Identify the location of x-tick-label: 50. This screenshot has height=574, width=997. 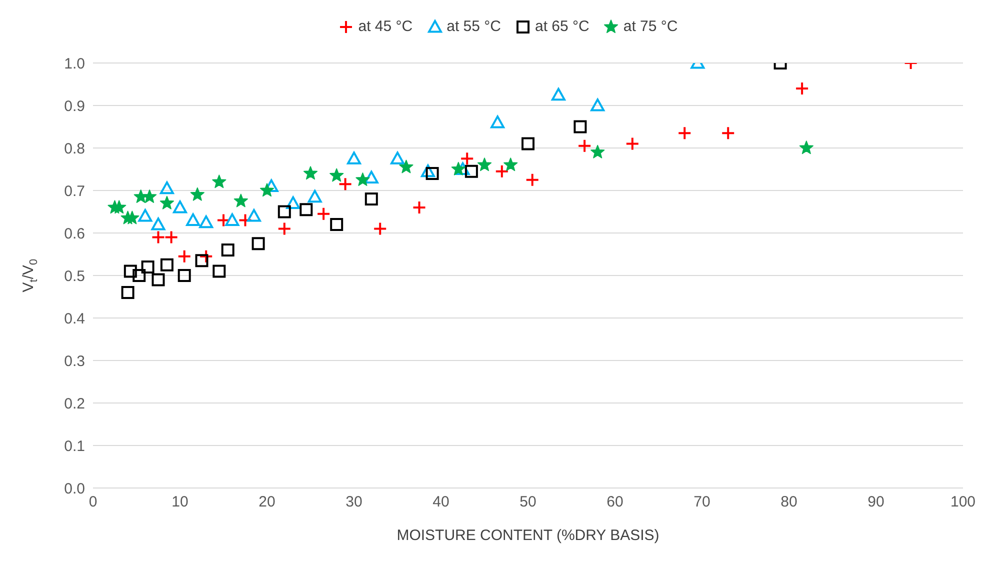
(528, 502).